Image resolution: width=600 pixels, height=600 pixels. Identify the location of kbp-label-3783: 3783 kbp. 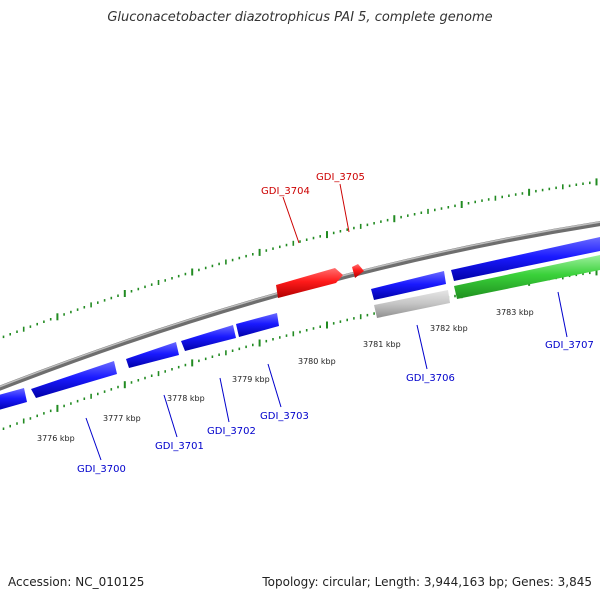
(515, 312).